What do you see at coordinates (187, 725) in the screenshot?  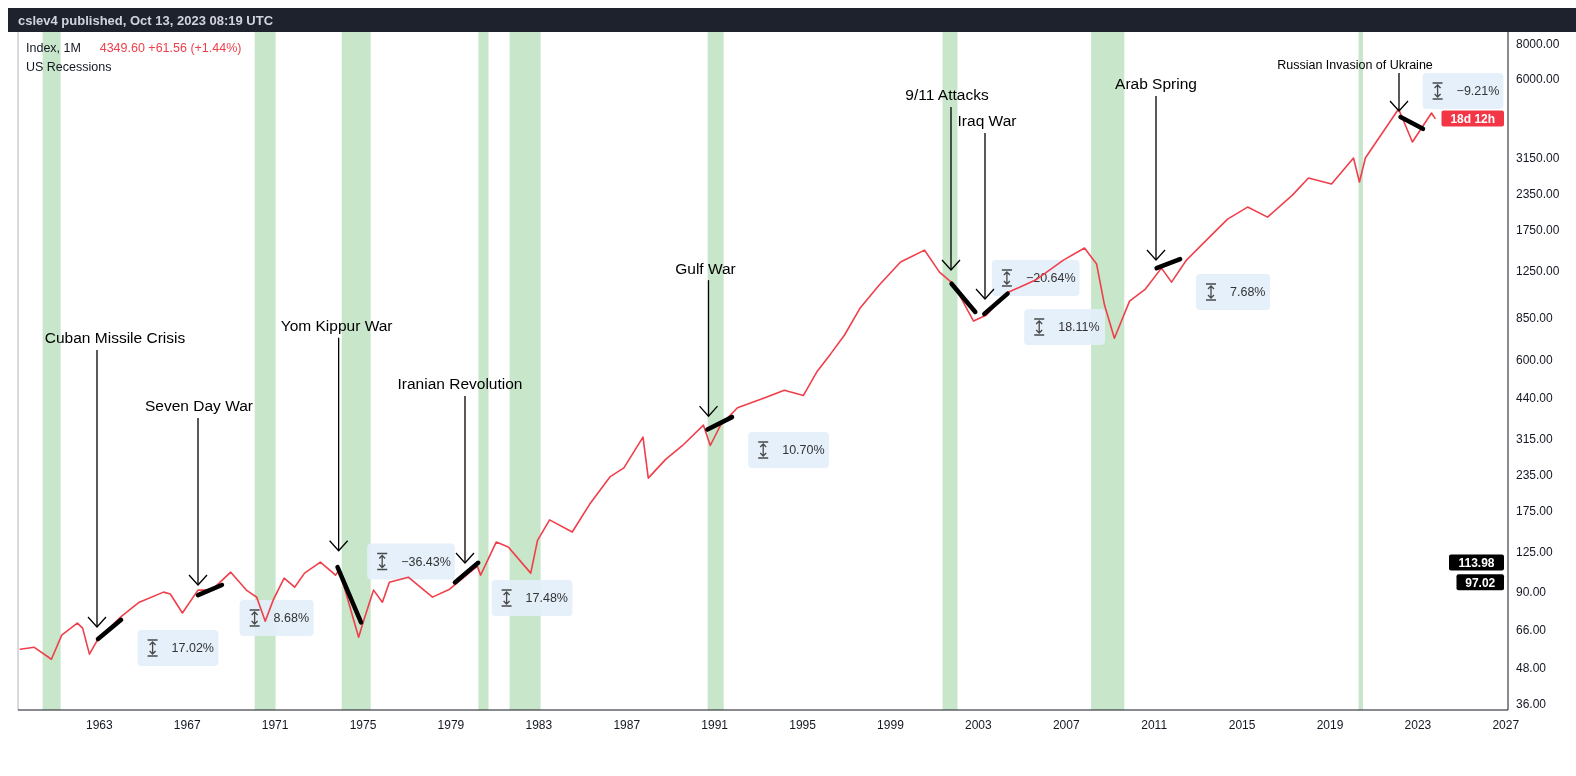 I see `x-tick-label: 1967` at bounding box center [187, 725].